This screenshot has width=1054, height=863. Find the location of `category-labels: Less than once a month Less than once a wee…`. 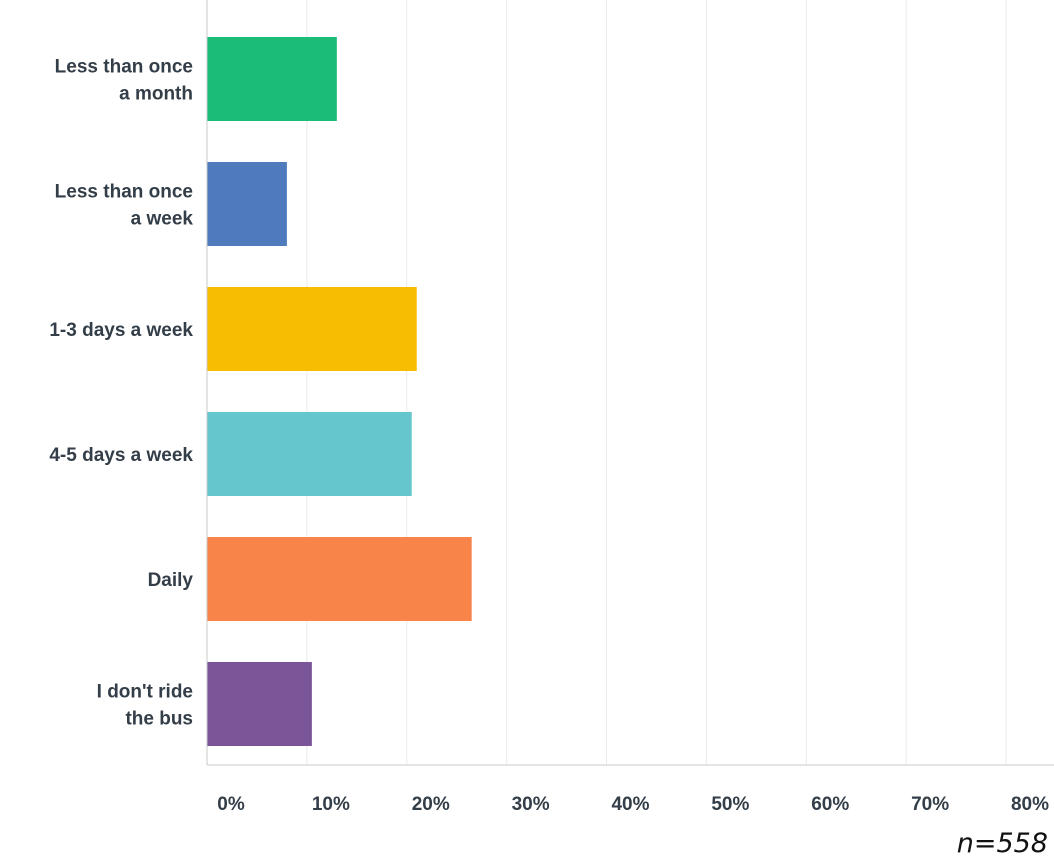

category-labels: Less than once a month Less than once a wee… is located at coordinates (121, 393).